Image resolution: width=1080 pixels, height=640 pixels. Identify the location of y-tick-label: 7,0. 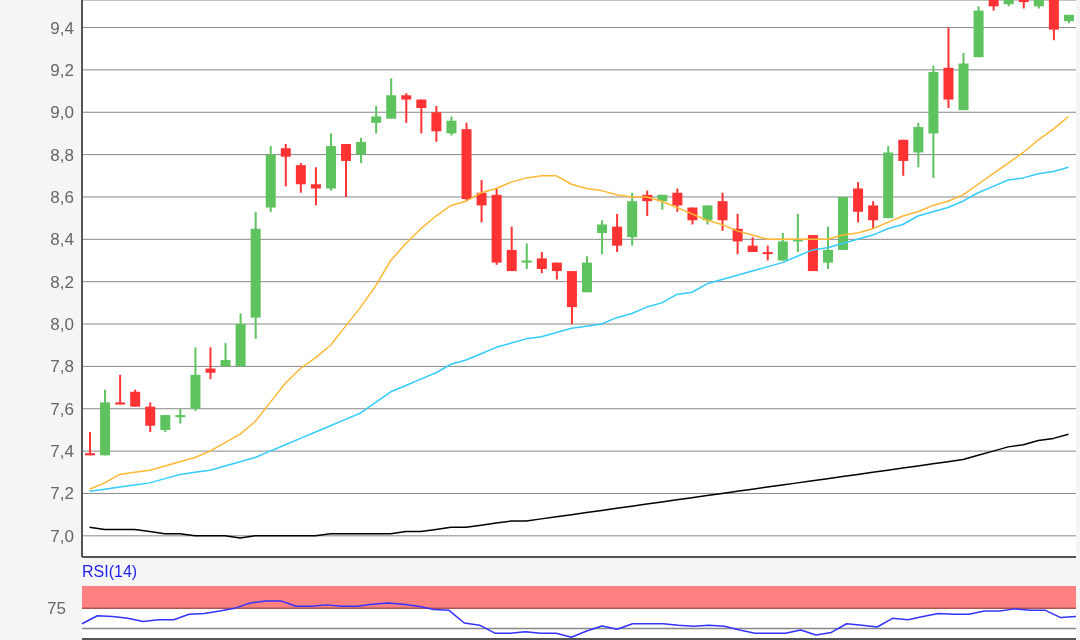
(62, 536).